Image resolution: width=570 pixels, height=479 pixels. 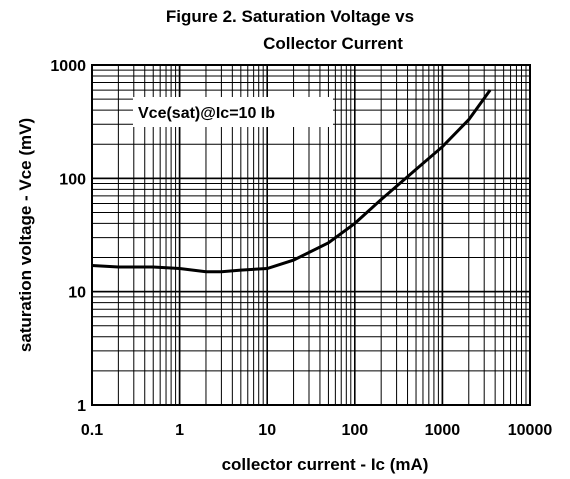 What do you see at coordinates (530, 430) in the screenshot?
I see `x-tick-label: 10000` at bounding box center [530, 430].